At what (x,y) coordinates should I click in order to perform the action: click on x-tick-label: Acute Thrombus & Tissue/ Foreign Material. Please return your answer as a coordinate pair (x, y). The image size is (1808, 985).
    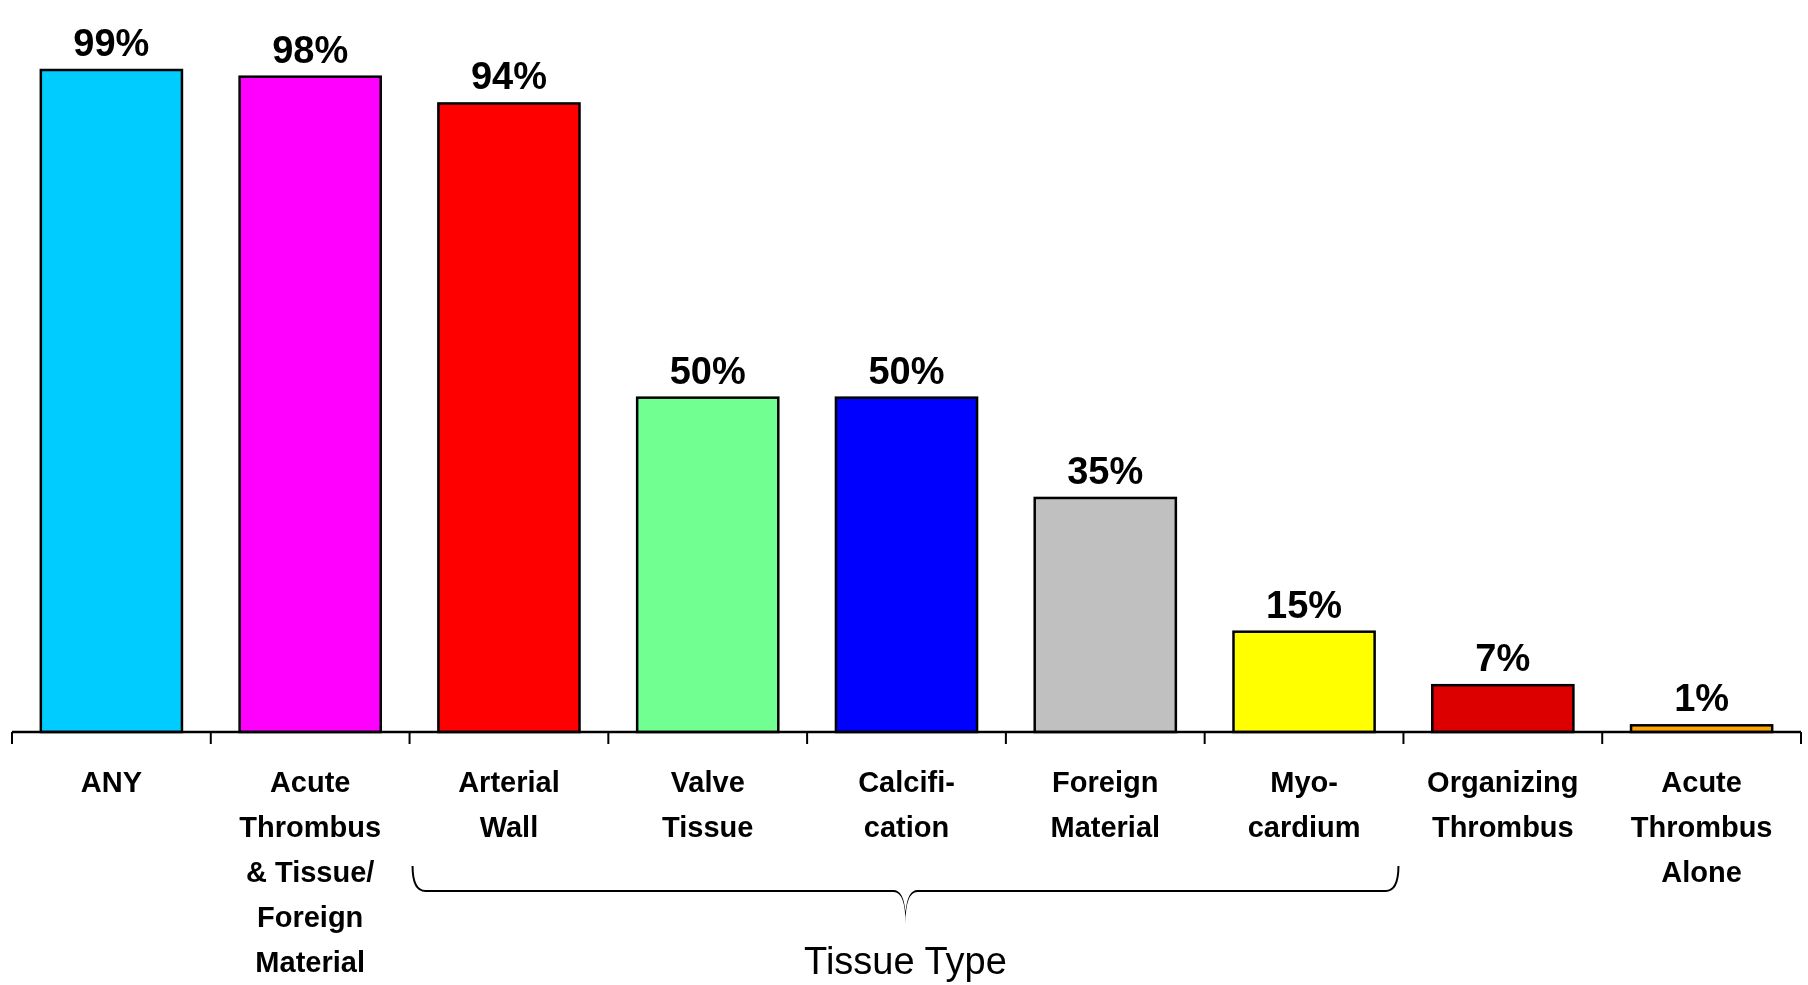
    Looking at the image, I should click on (310, 872).